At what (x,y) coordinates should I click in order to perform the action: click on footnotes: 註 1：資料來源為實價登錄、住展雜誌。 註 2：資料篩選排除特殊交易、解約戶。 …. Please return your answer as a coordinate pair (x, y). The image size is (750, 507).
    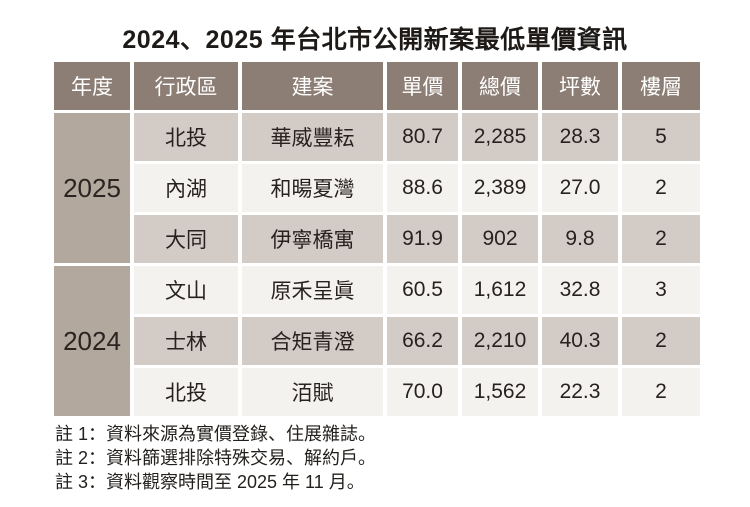
    Looking at the image, I should click on (215, 458).